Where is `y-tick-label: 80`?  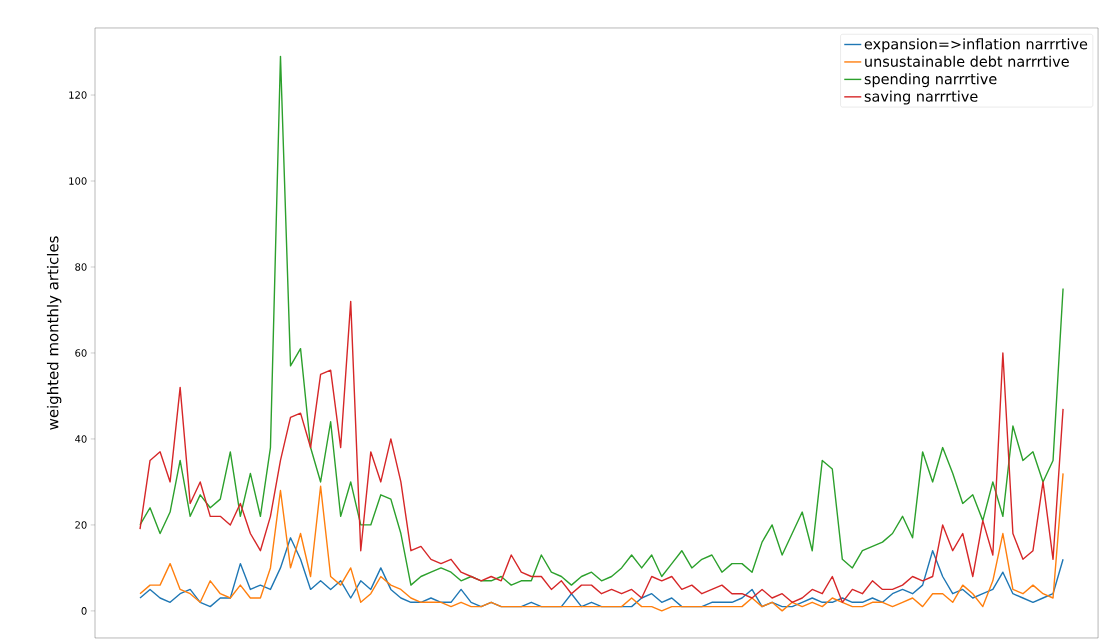 y-tick-label: 80 is located at coordinates (81, 267).